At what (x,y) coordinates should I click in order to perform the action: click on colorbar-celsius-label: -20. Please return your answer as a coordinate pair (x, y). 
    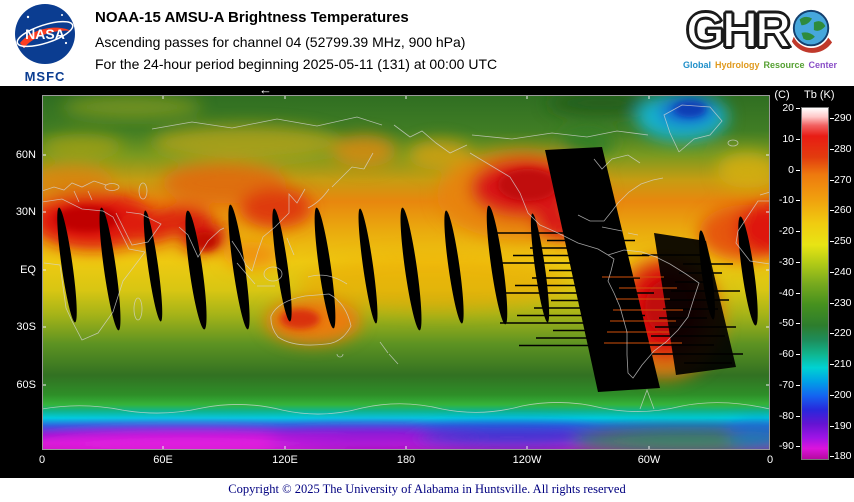
    Looking at the image, I should click on (786, 231).